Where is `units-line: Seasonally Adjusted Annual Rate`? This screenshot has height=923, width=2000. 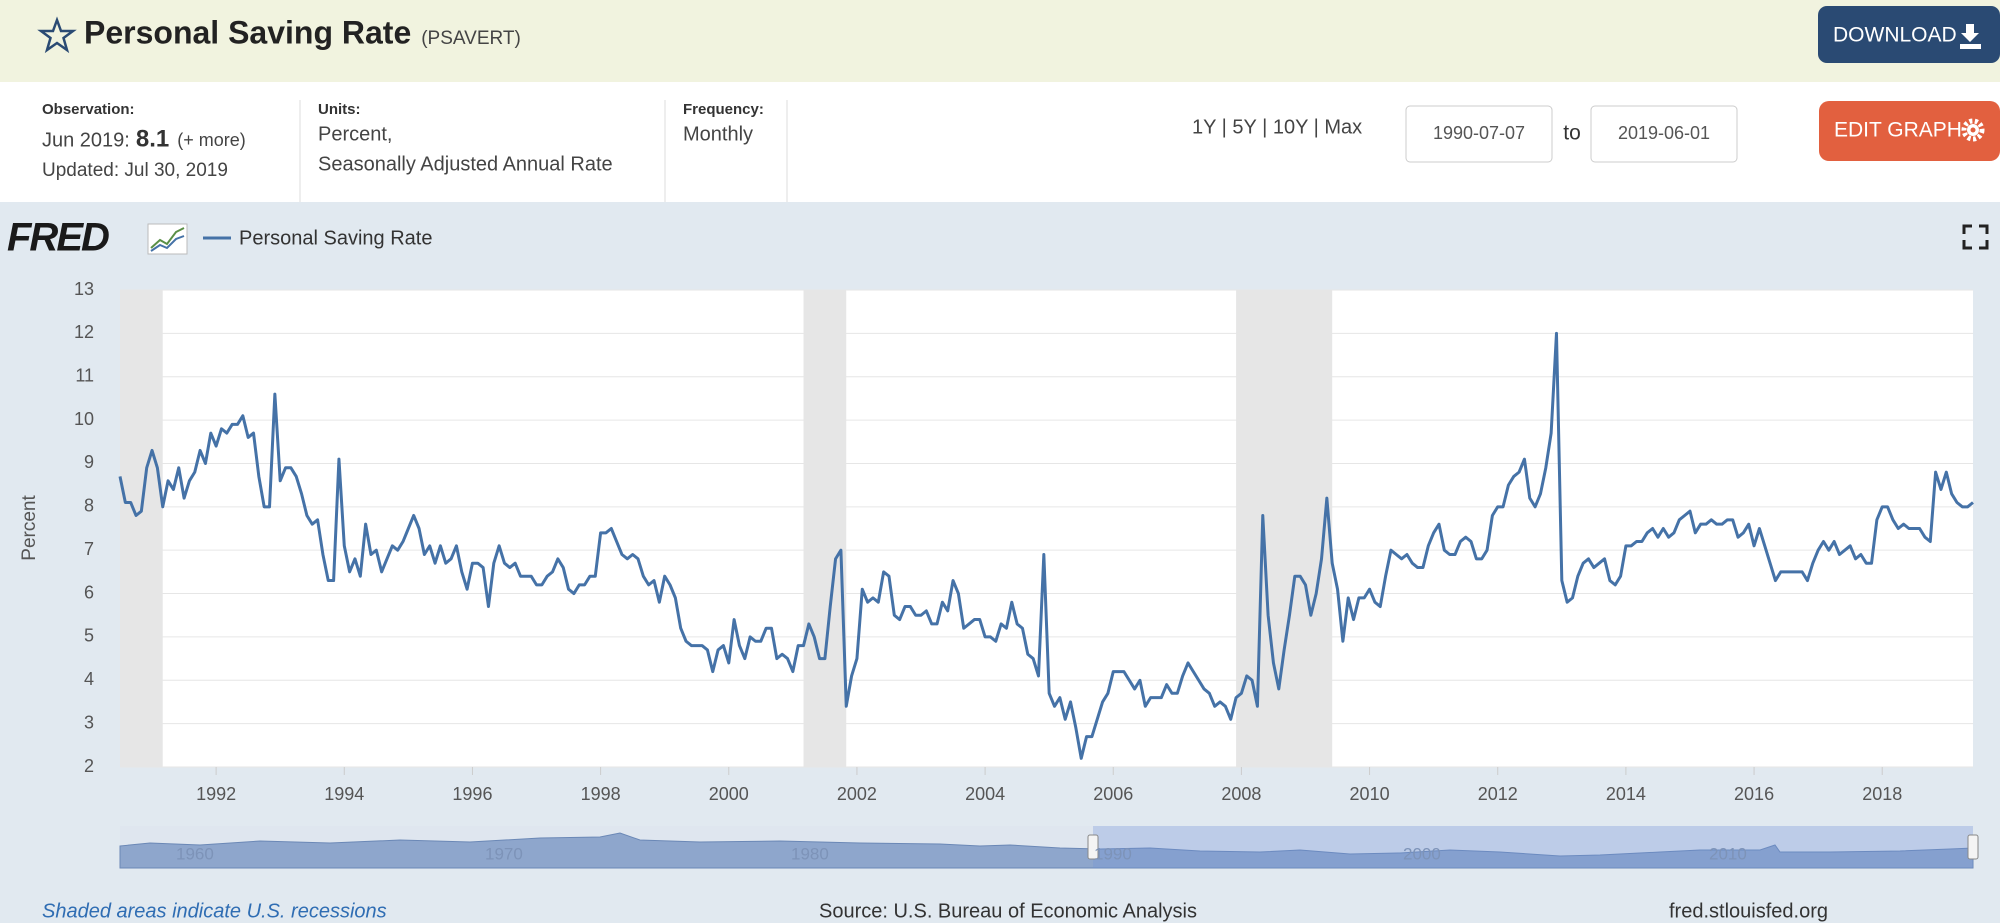 units-line: Seasonally Adjusted Annual Rate is located at coordinates (465, 164).